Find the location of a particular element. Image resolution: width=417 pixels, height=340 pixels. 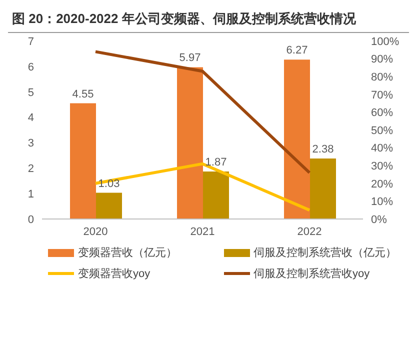

y-tick-label: 7 is located at coordinates (31, 42).